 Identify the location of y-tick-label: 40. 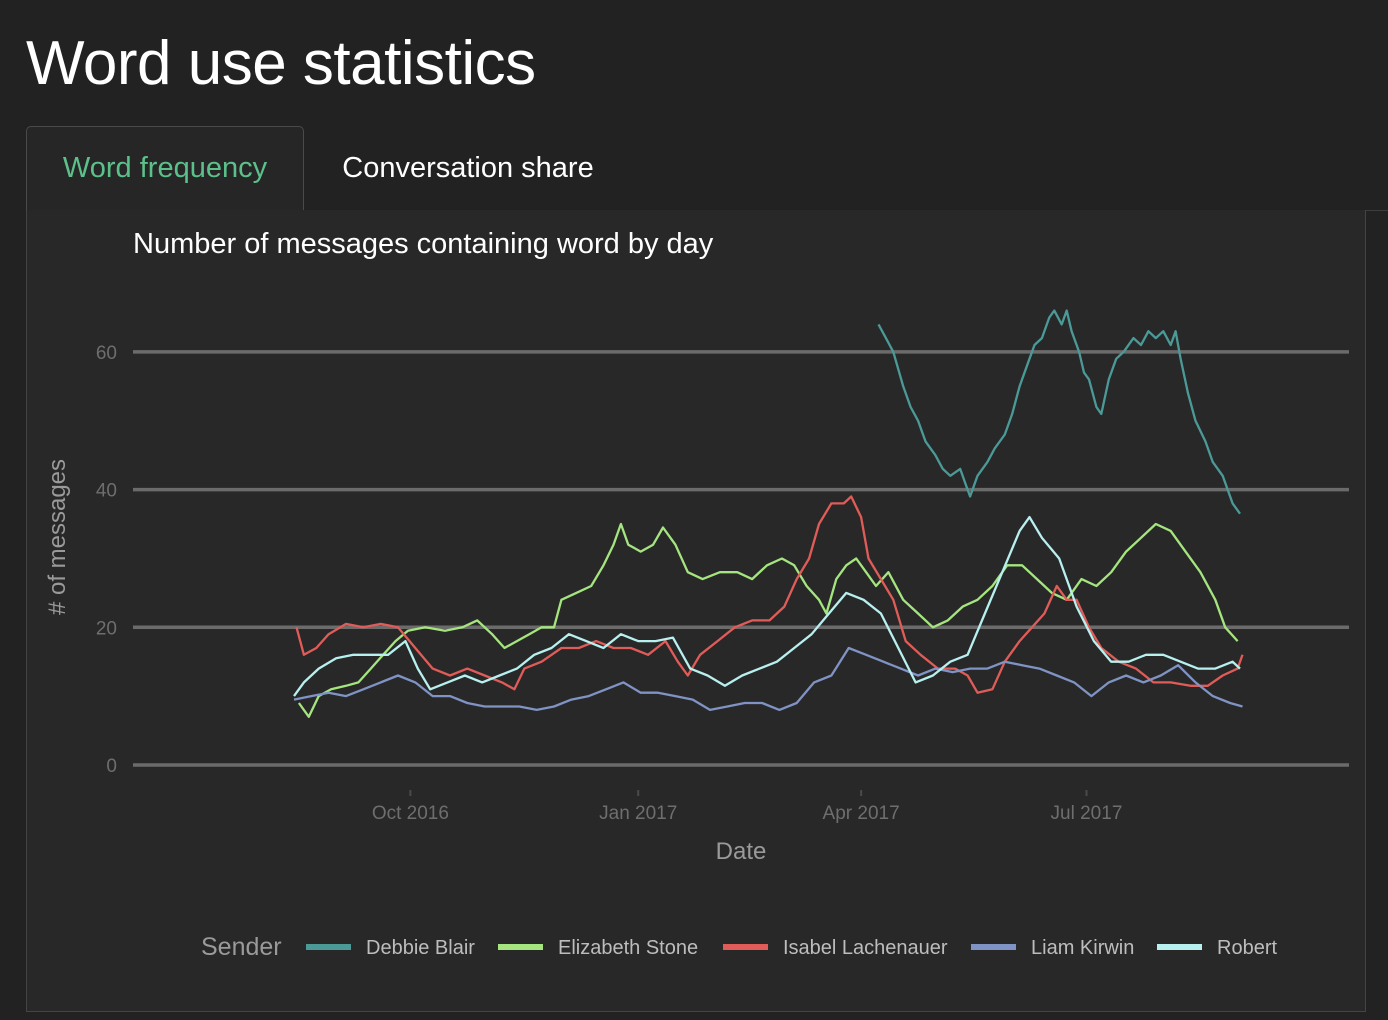
(106, 491).